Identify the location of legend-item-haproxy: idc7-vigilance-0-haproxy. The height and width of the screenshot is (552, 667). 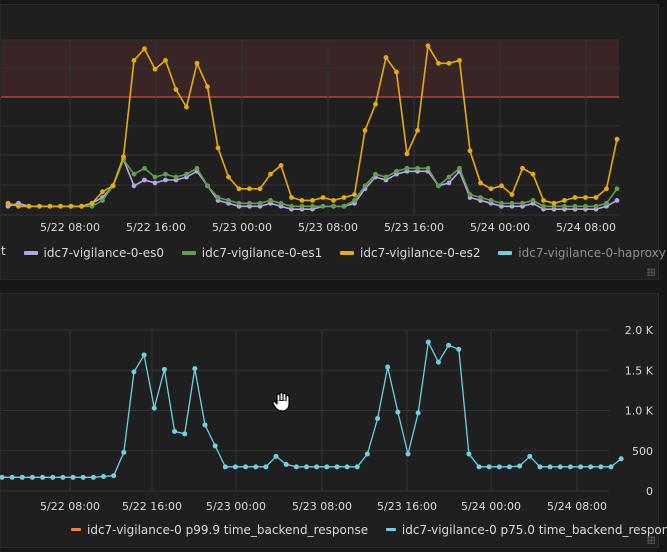
(582, 253).